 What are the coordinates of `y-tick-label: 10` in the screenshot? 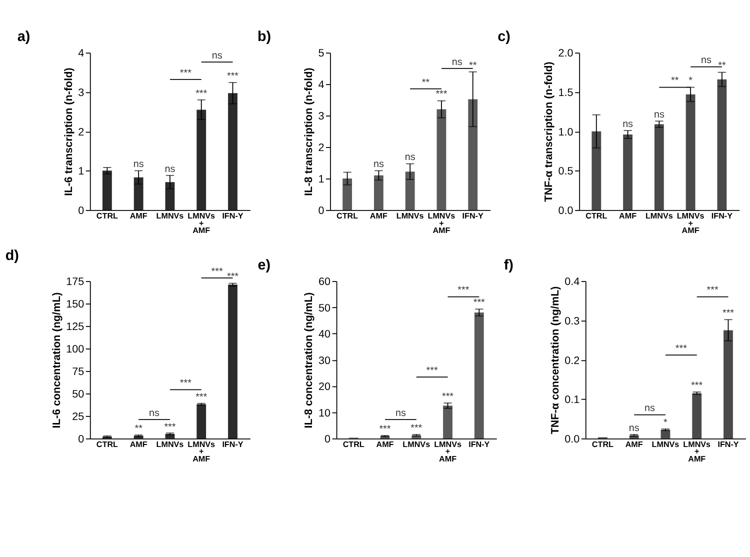 It's located at (324, 413).